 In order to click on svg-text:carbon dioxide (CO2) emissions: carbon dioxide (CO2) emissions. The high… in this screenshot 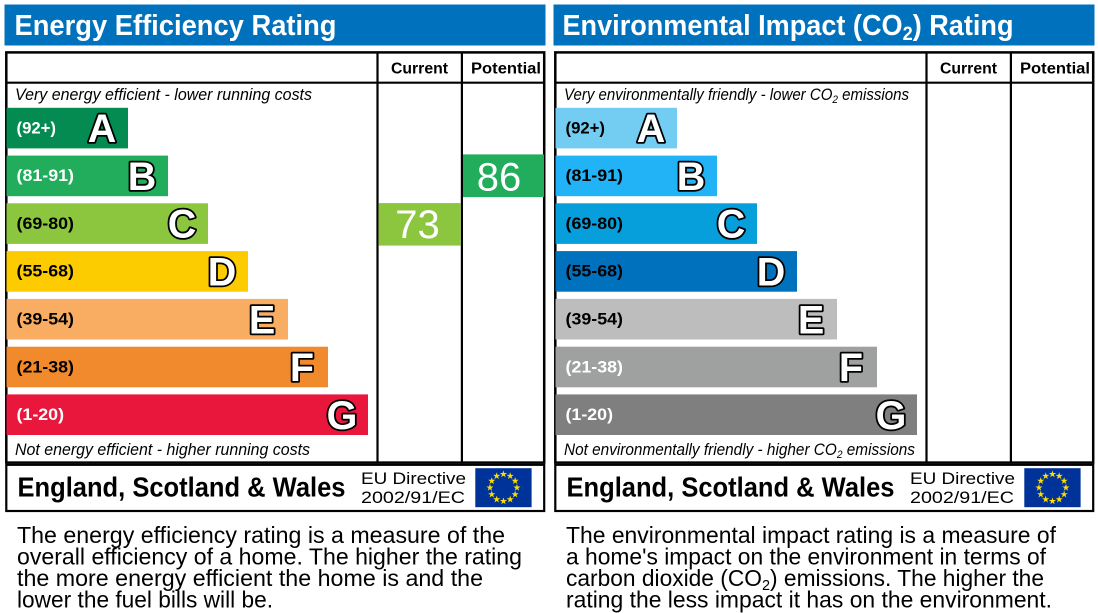, I will do `click(805, 579)`.